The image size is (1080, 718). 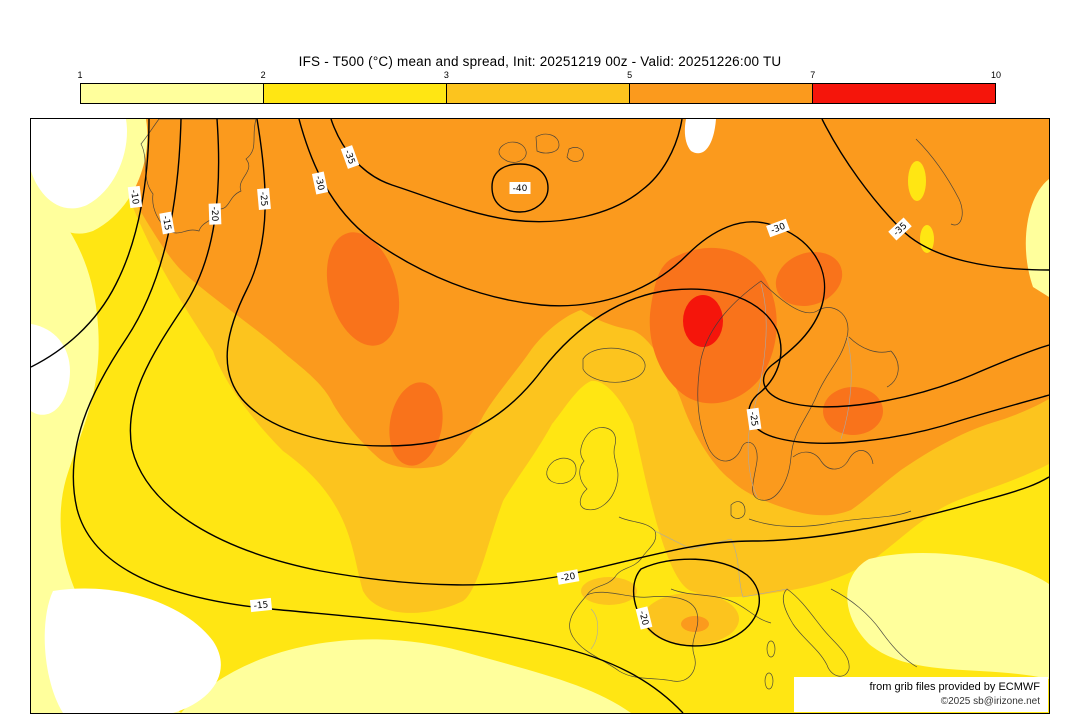 What do you see at coordinates (769, 681) in the screenshot?
I see `sardinia-coast` at bounding box center [769, 681].